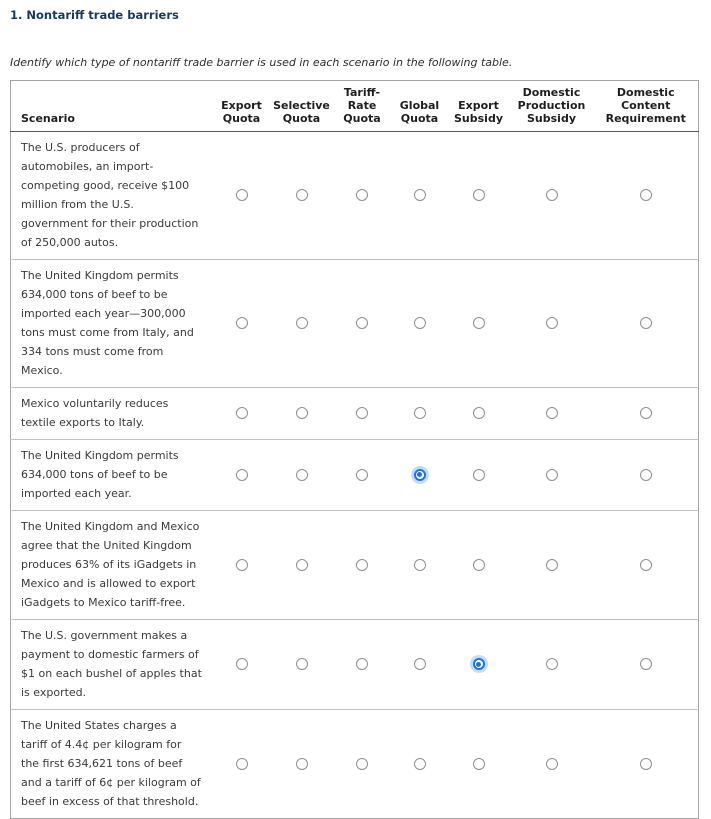 This screenshot has height=819, width=711. Describe the element at coordinates (419, 413) in the screenshot. I see `radio-row3-global-quota` at that location.